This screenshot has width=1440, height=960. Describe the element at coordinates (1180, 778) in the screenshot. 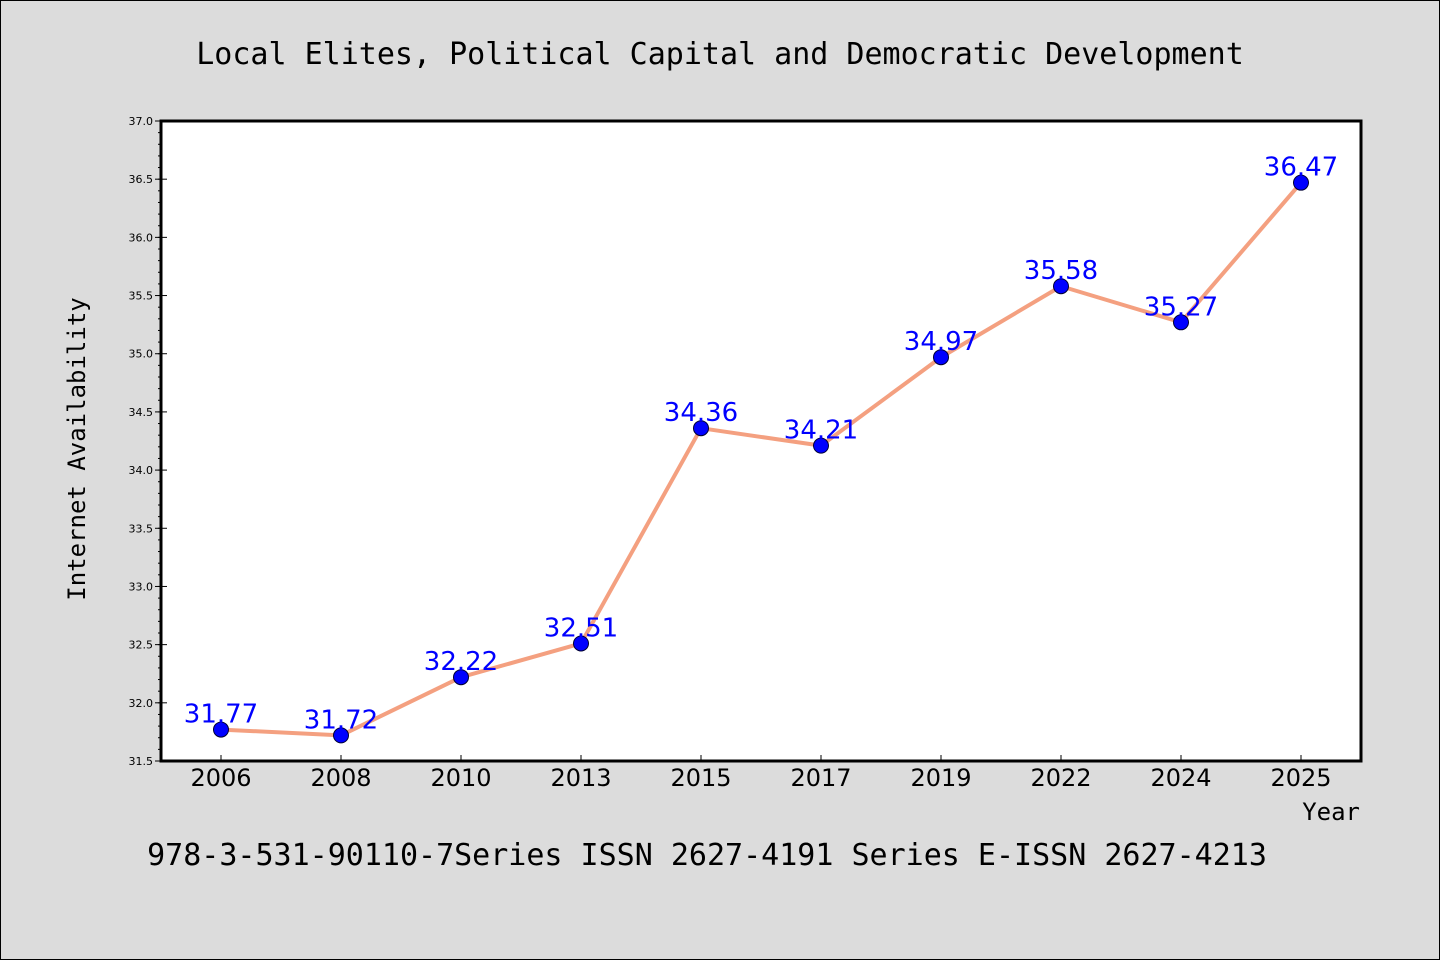

I see `x-tick-label: 2024` at that location.